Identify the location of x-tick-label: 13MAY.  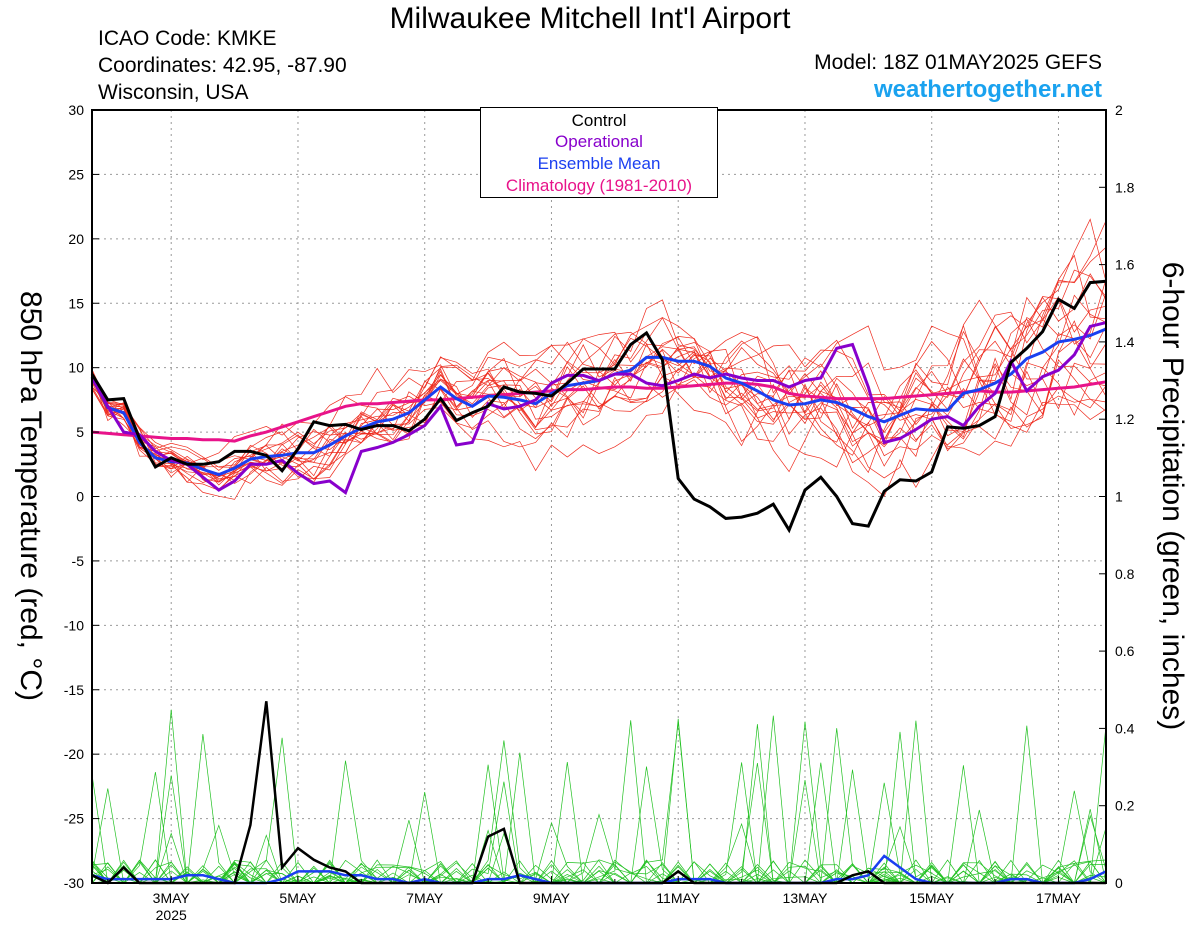
(806, 898).